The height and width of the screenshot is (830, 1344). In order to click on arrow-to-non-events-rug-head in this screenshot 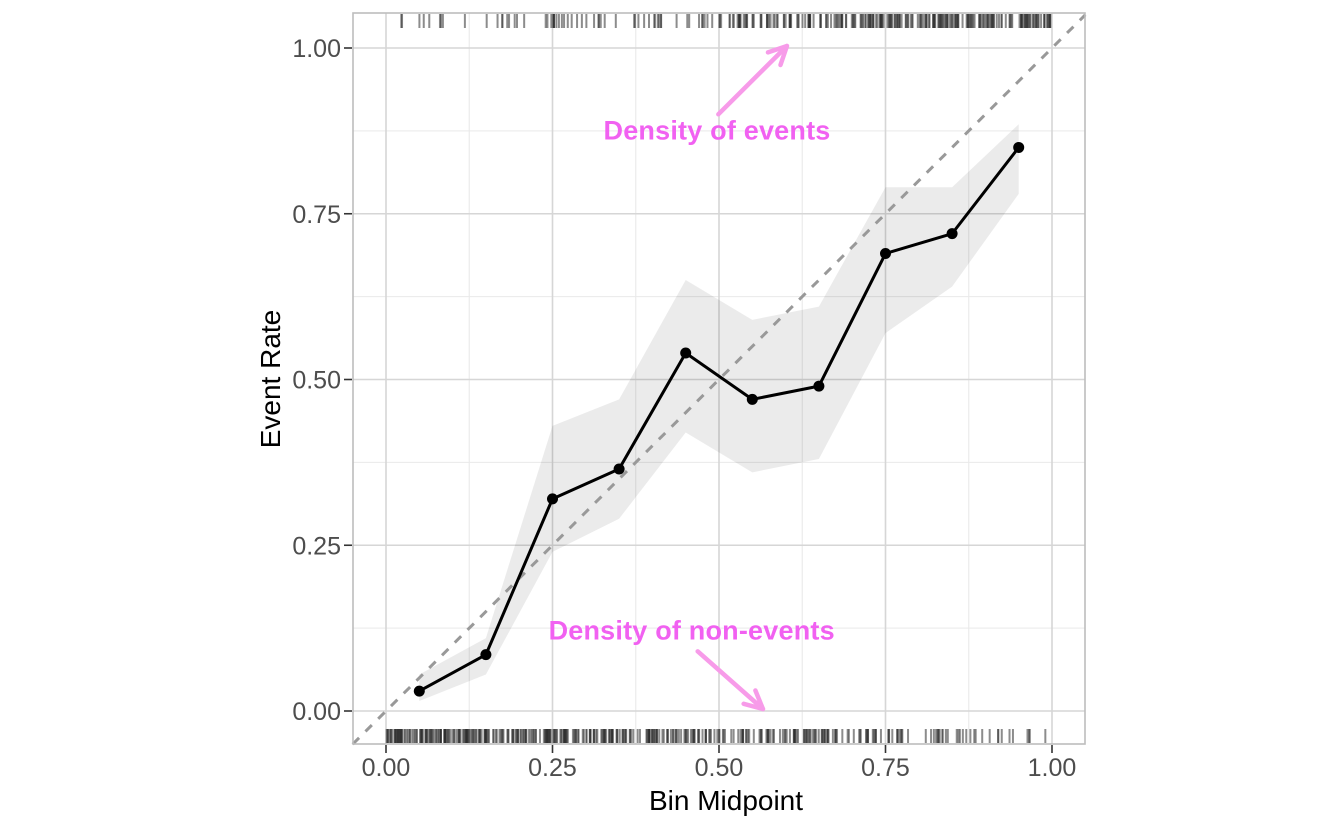, I will do `click(753, 700)`.